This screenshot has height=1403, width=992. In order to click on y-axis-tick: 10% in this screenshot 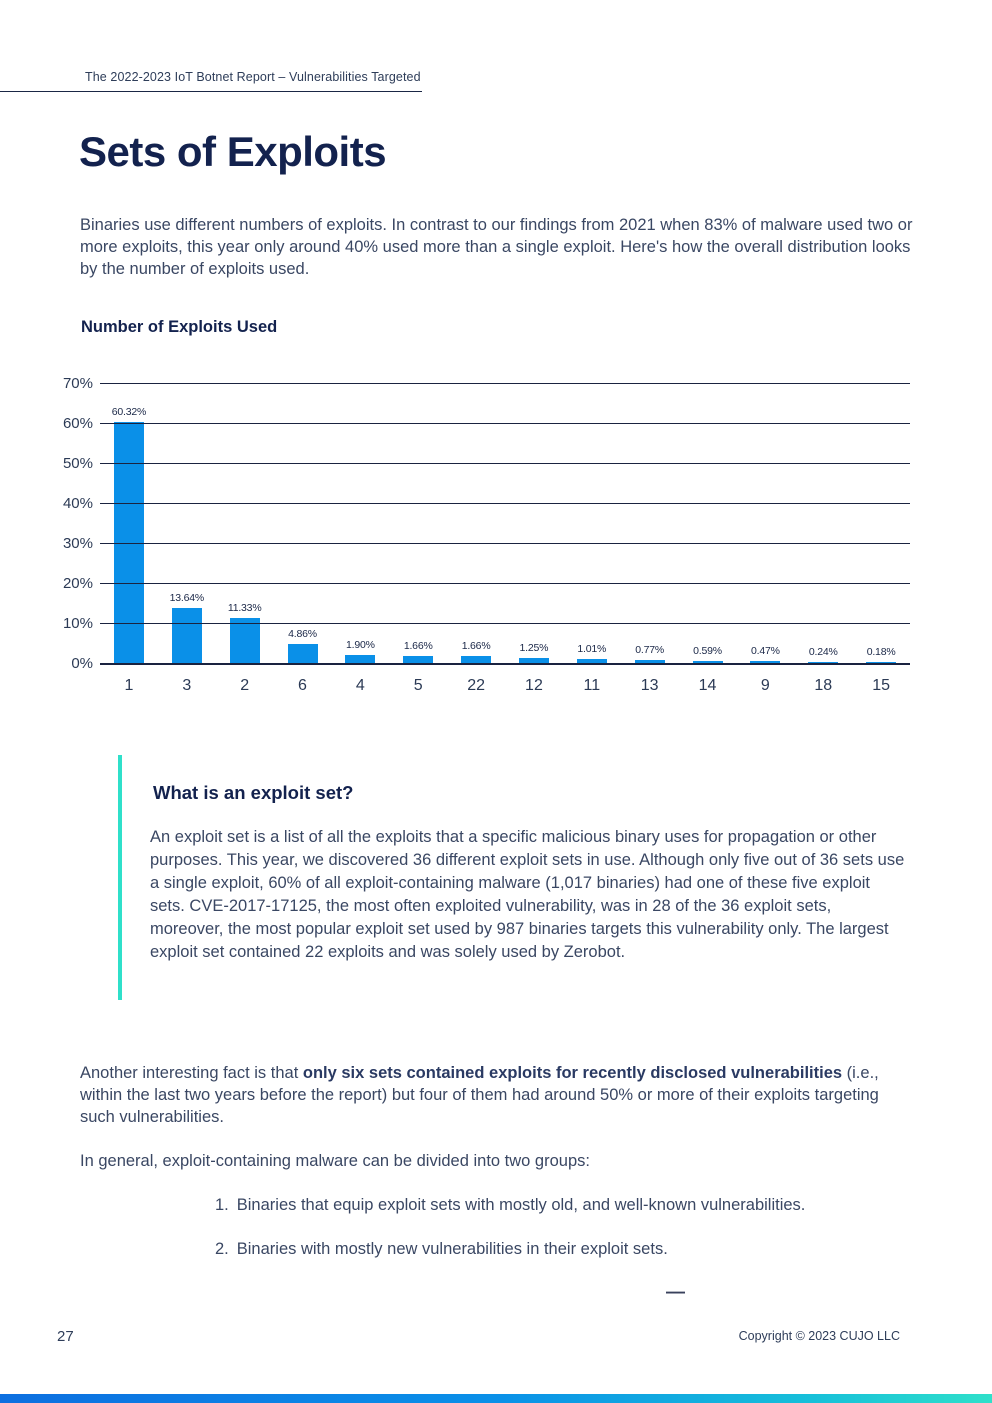, I will do `click(77, 623)`.